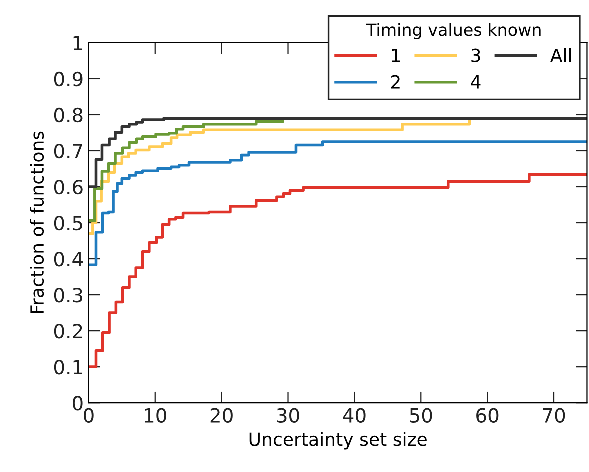  What do you see at coordinates (354, 415) in the screenshot?
I see `x-tick-label: 40` at bounding box center [354, 415].